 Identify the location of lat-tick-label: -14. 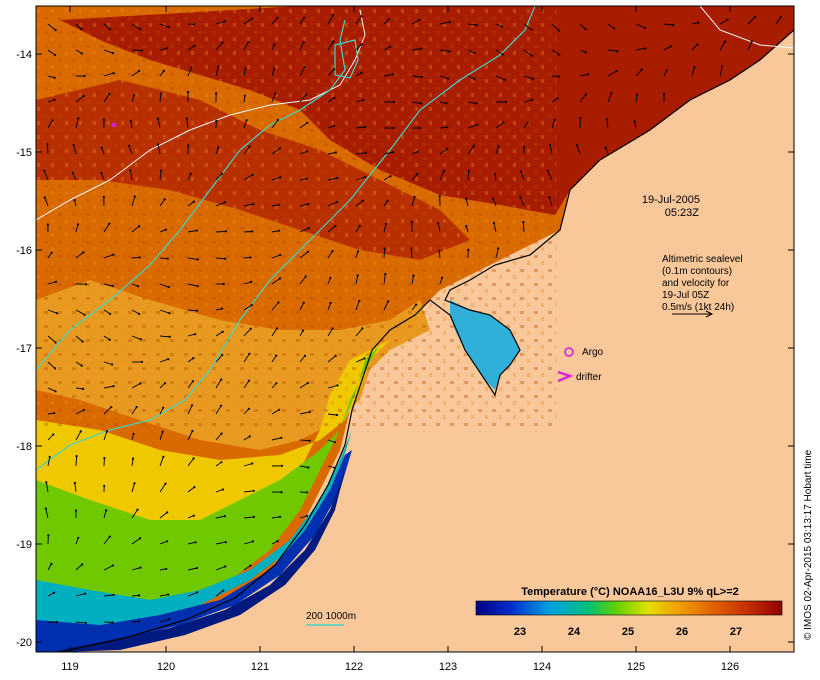
(24, 55).